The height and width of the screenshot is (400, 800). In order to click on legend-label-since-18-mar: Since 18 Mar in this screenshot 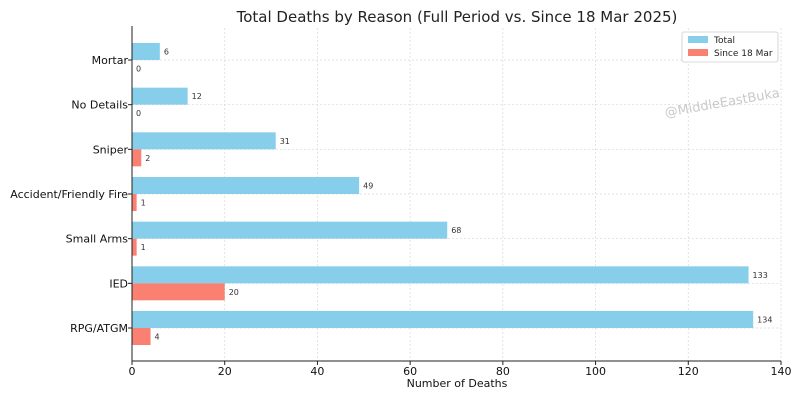, I will do `click(743, 54)`.